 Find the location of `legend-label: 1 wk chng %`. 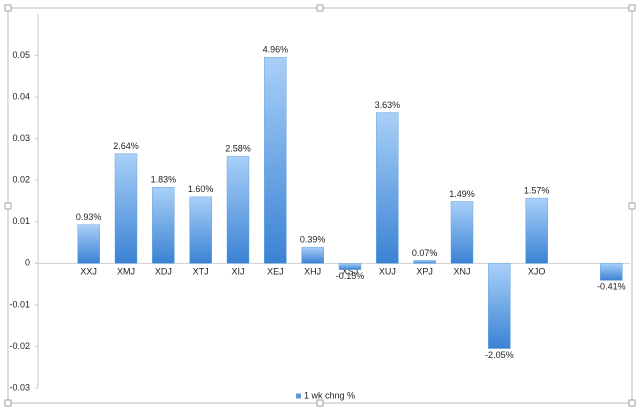

legend-label: 1 wk chng % is located at coordinates (329, 395).